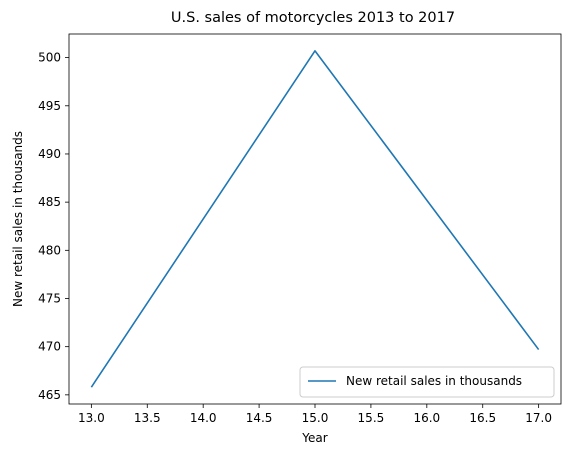 Image resolution: width=571 pixels, height=455 pixels. Describe the element at coordinates (49, 202) in the screenshot. I see `y-tick-label: 485` at that location.